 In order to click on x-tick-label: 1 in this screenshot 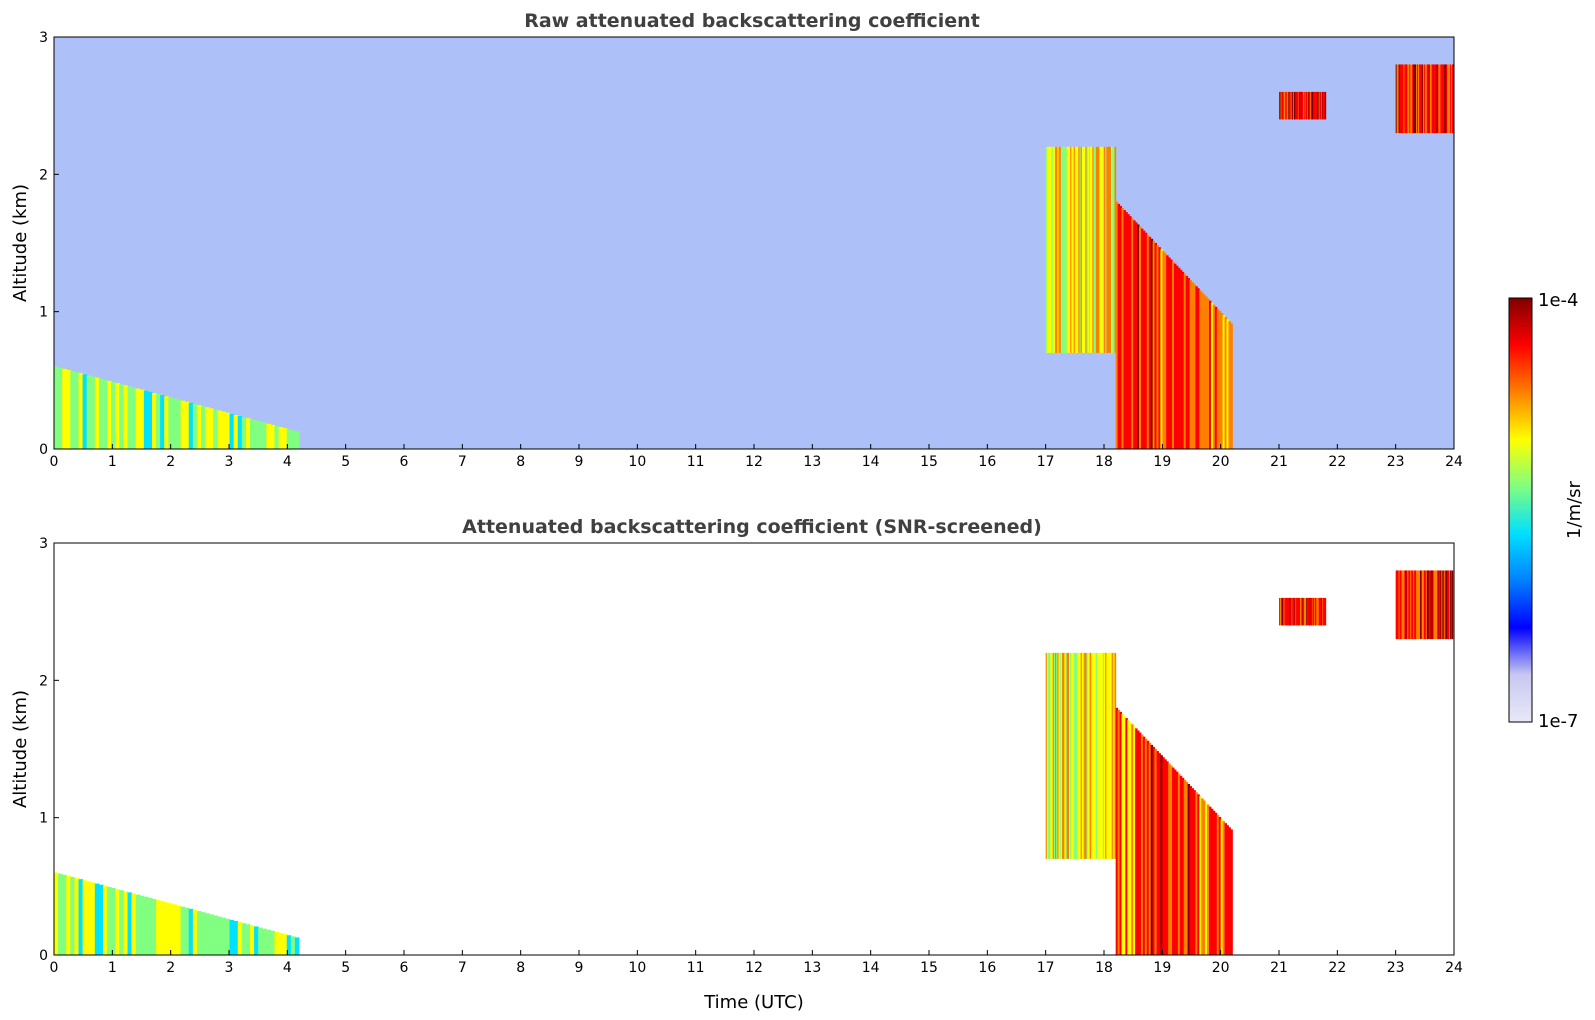, I will do `click(112, 968)`.